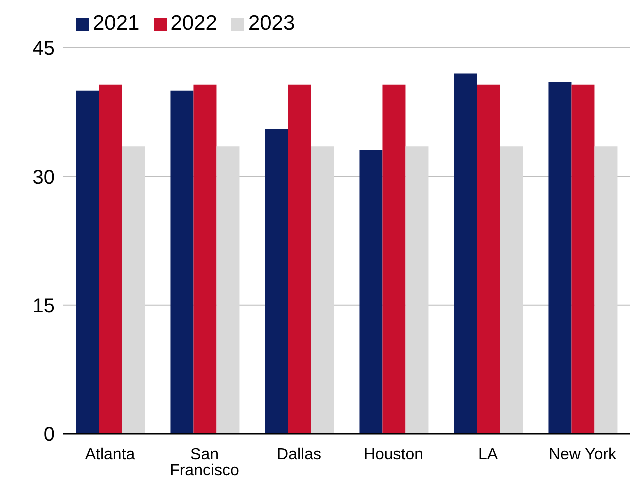  I want to click on y-tick-label: 0, so click(49, 435).